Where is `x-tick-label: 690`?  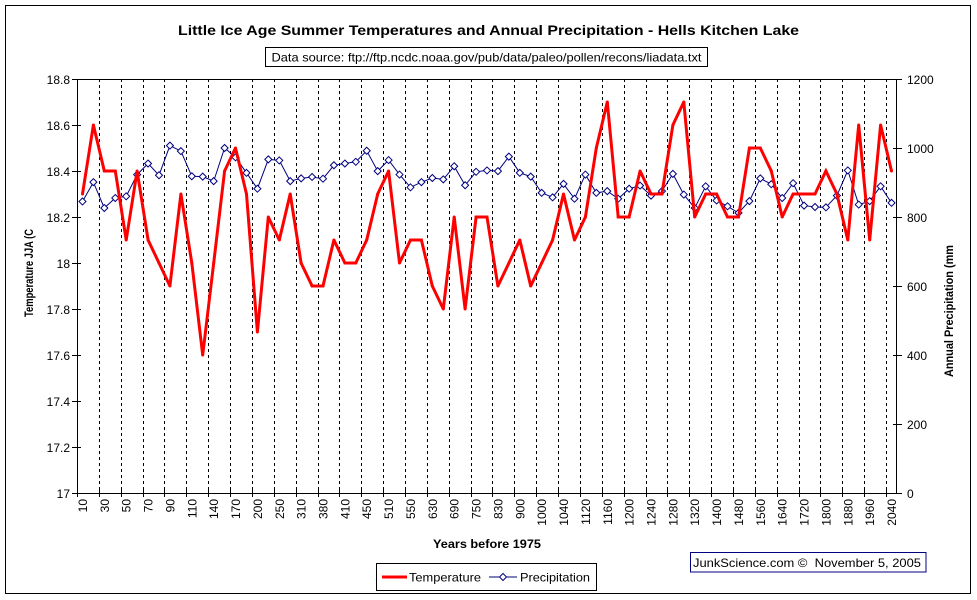 x-tick-label: 690 is located at coordinates (455, 509).